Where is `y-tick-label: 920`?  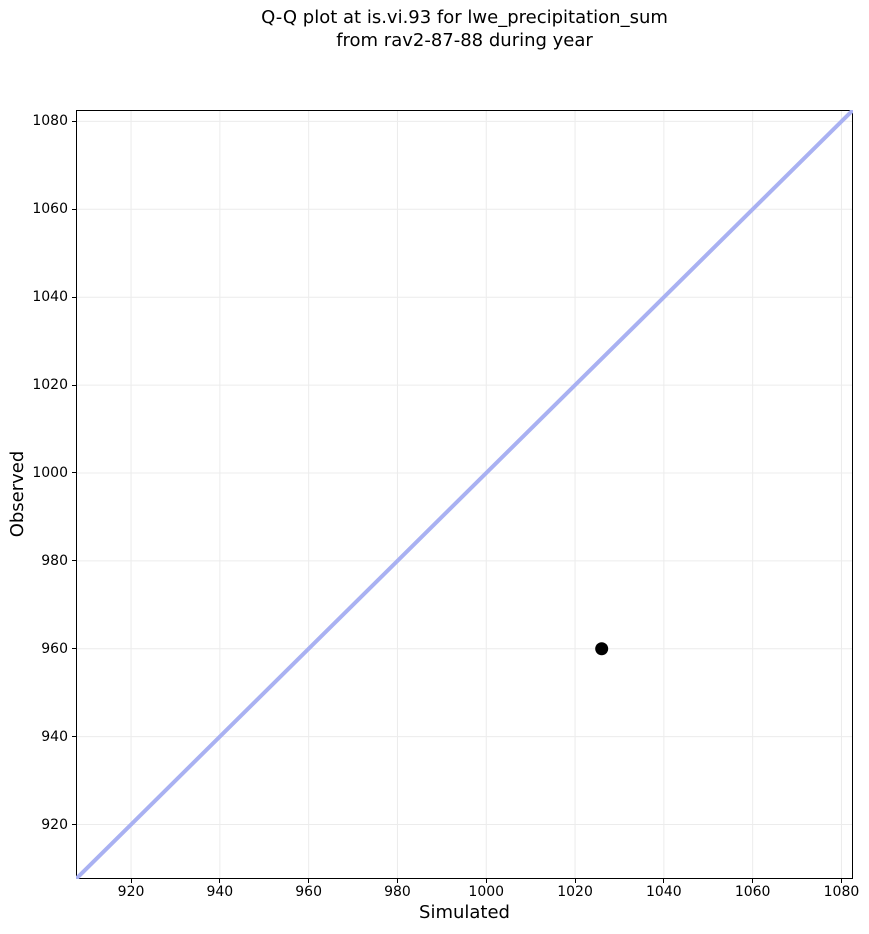
y-tick-label: 920 is located at coordinates (54, 824).